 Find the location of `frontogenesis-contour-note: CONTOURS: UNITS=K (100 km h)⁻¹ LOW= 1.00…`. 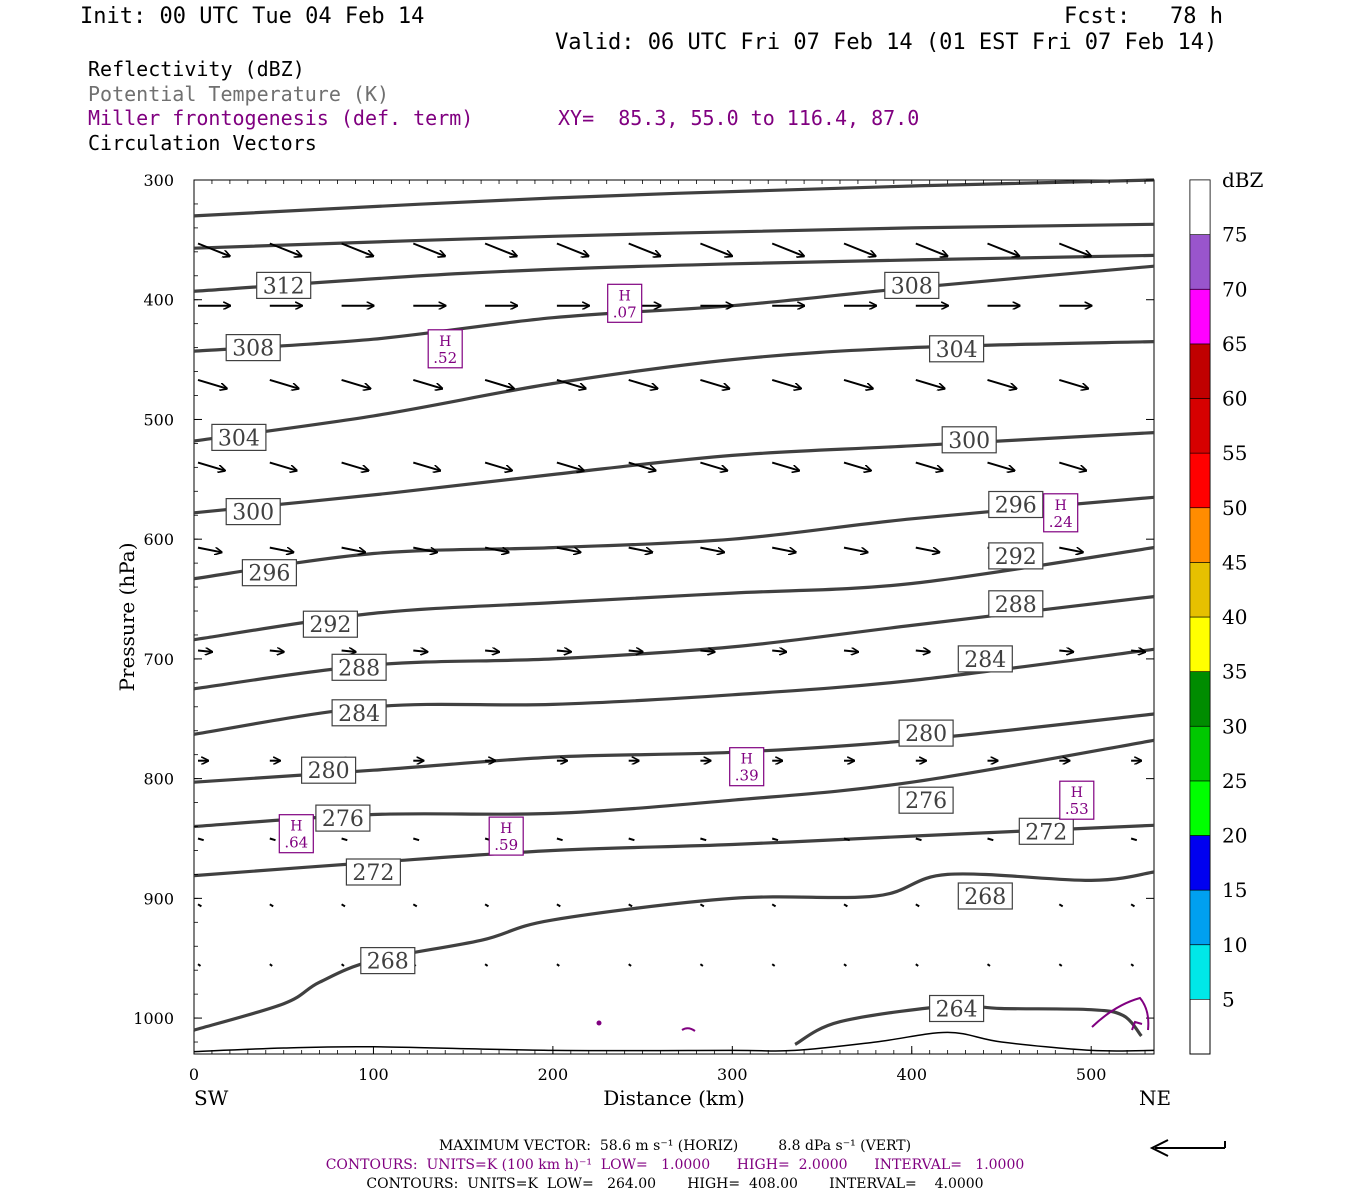

frontogenesis-contour-note: CONTOURS: UNITS=K (100 km h)⁻¹ LOW= 1.00… is located at coordinates (675, 1165).